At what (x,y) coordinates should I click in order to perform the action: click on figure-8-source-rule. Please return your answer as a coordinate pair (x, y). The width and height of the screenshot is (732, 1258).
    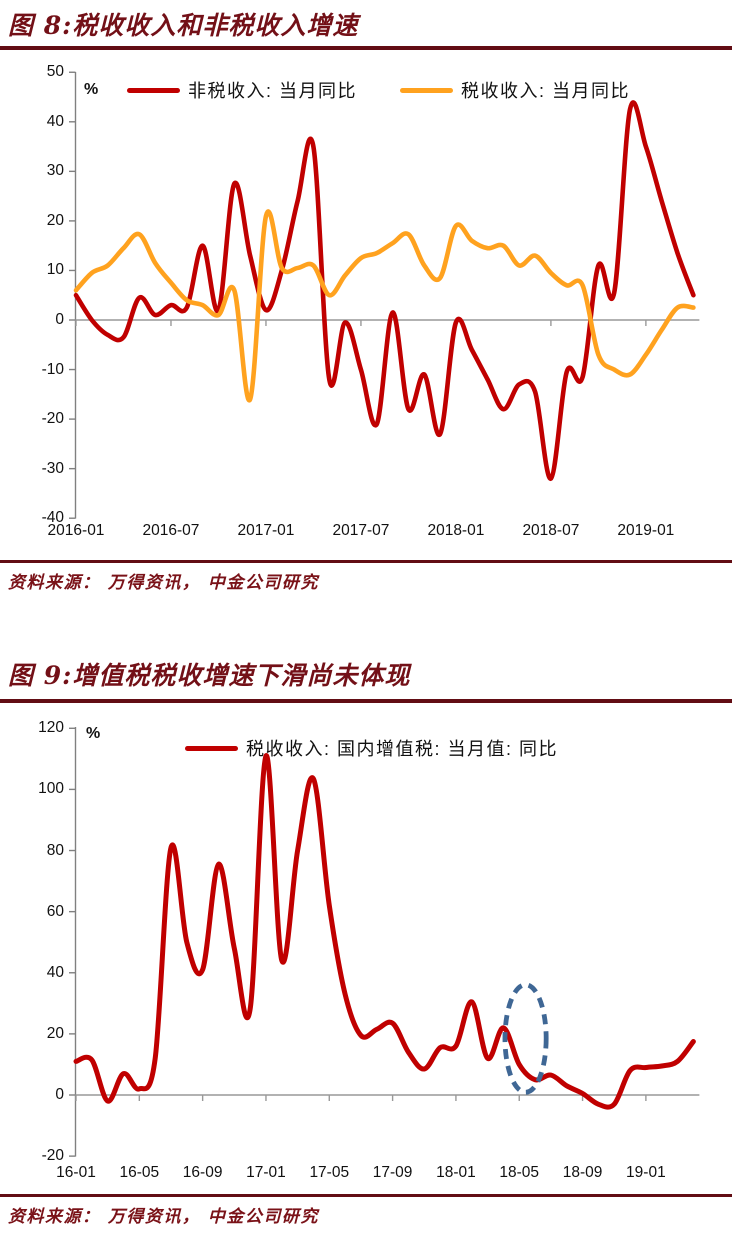
    Looking at the image, I should click on (366, 561).